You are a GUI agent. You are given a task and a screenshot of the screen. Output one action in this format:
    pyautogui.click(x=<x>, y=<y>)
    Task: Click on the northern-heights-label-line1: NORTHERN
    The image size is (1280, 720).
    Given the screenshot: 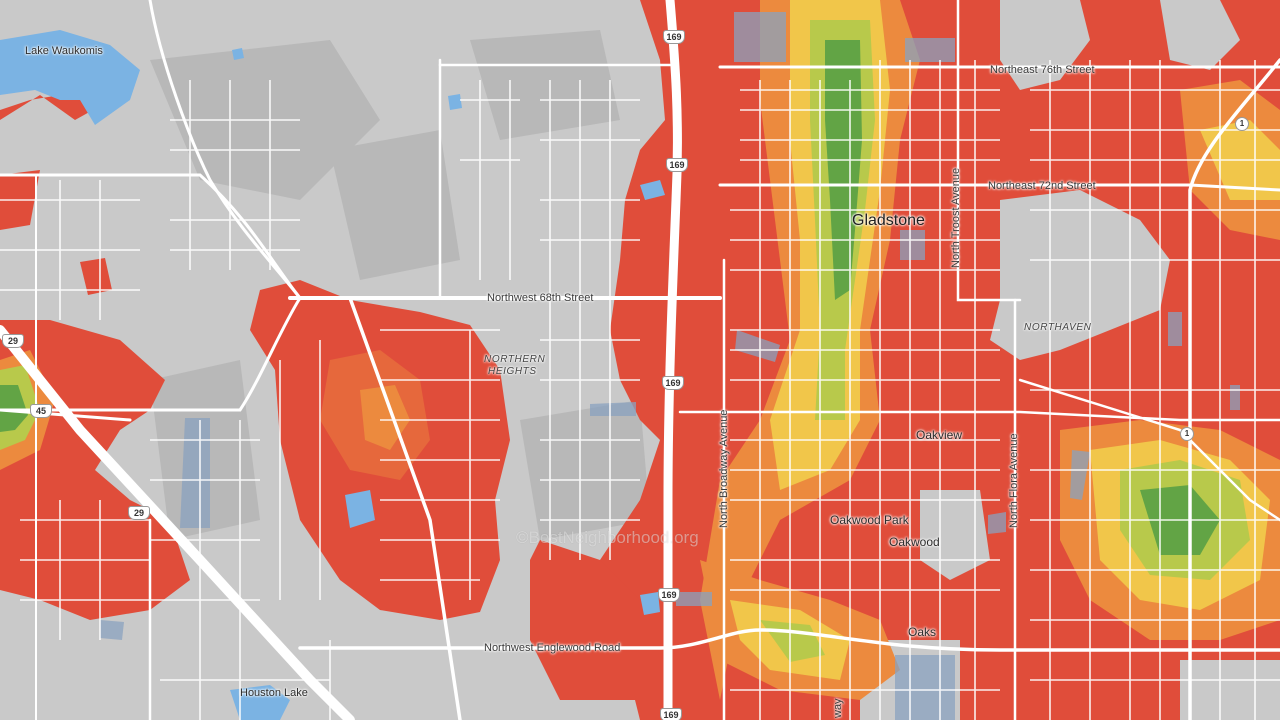 What is the action you would take?
    pyautogui.click(x=515, y=359)
    